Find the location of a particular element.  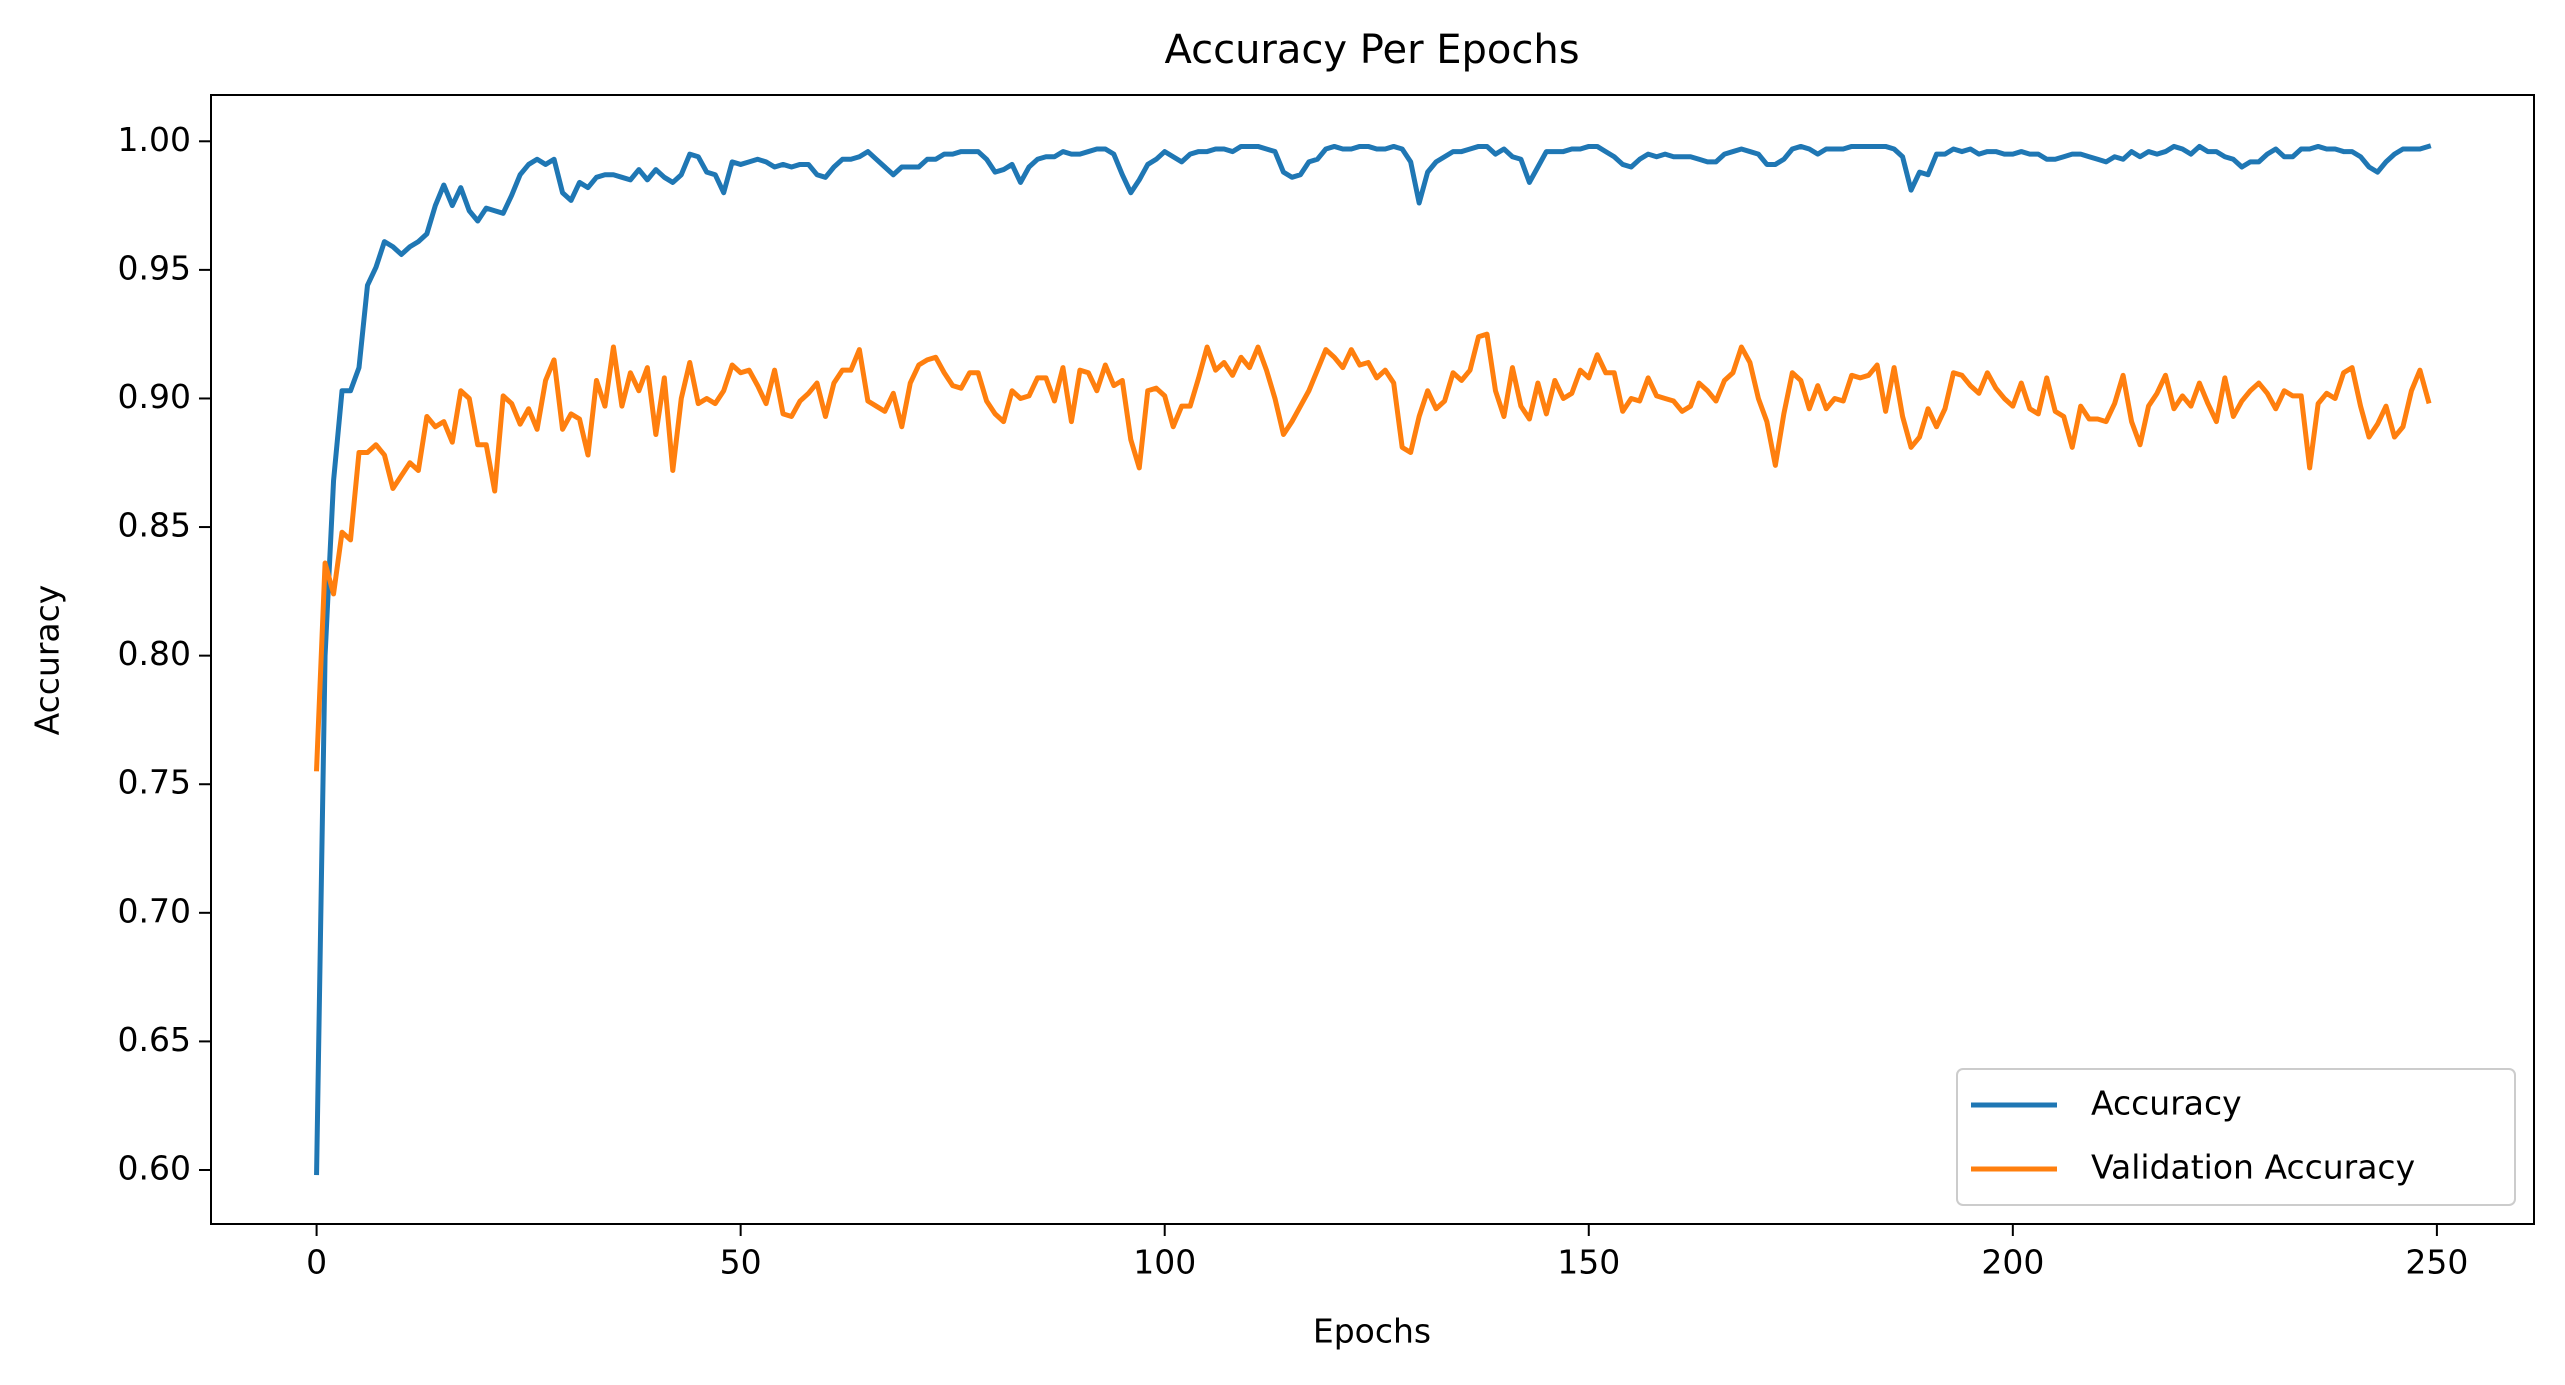

y-tick-label: 0.95 is located at coordinates (154, 267).